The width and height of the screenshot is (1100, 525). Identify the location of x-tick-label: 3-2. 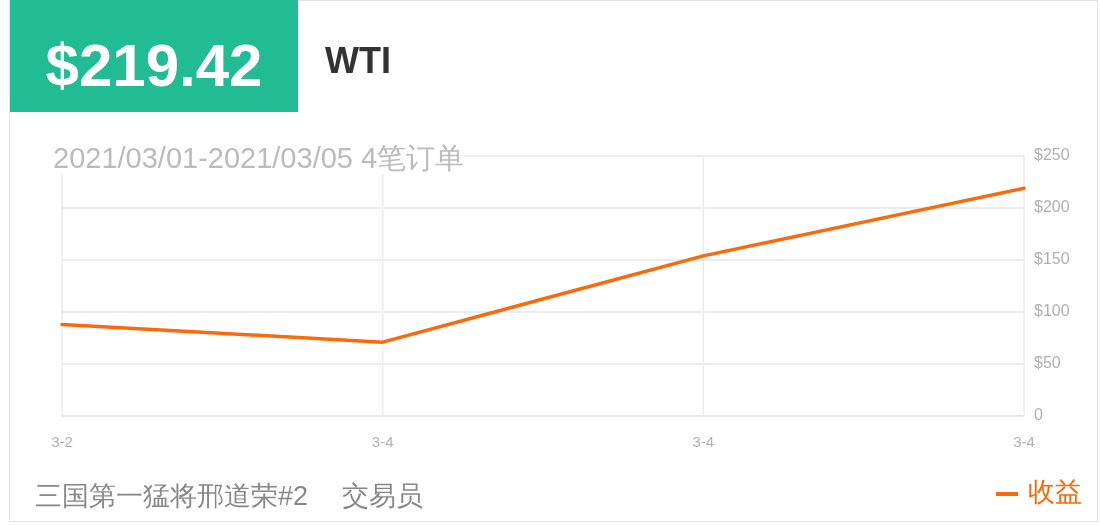
(62, 441).